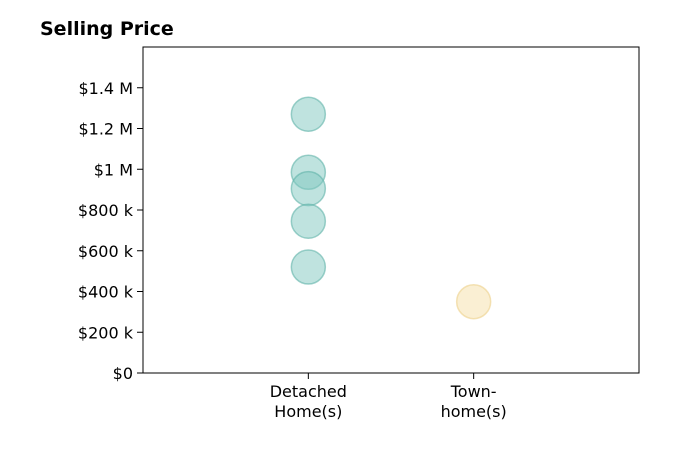 The image size is (679, 462). What do you see at coordinates (107, 29) in the screenshot?
I see `chart-title: Selling Price` at bounding box center [107, 29].